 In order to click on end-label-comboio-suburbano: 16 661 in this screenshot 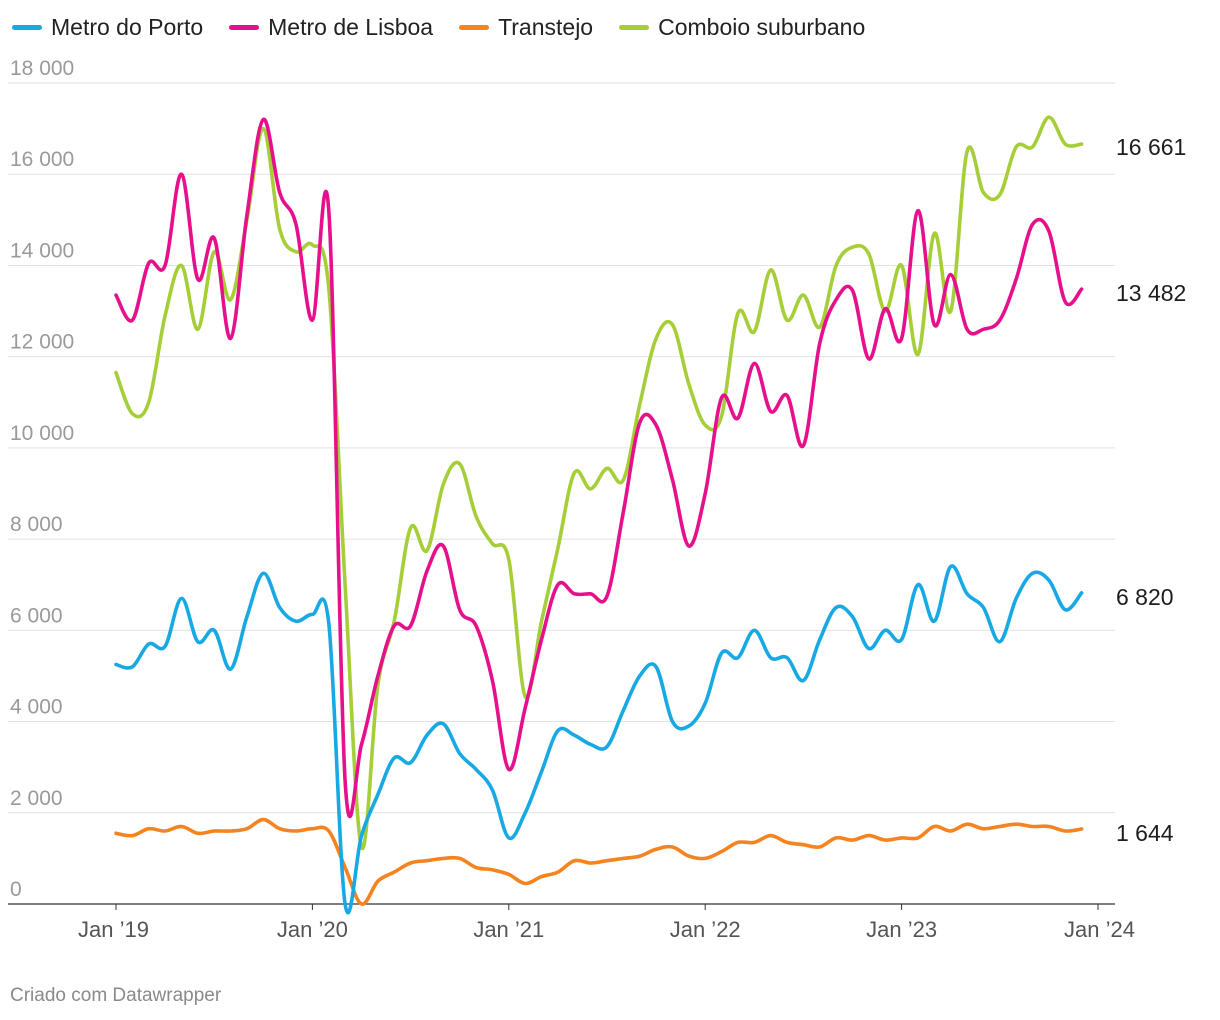, I will do `click(1151, 147)`.